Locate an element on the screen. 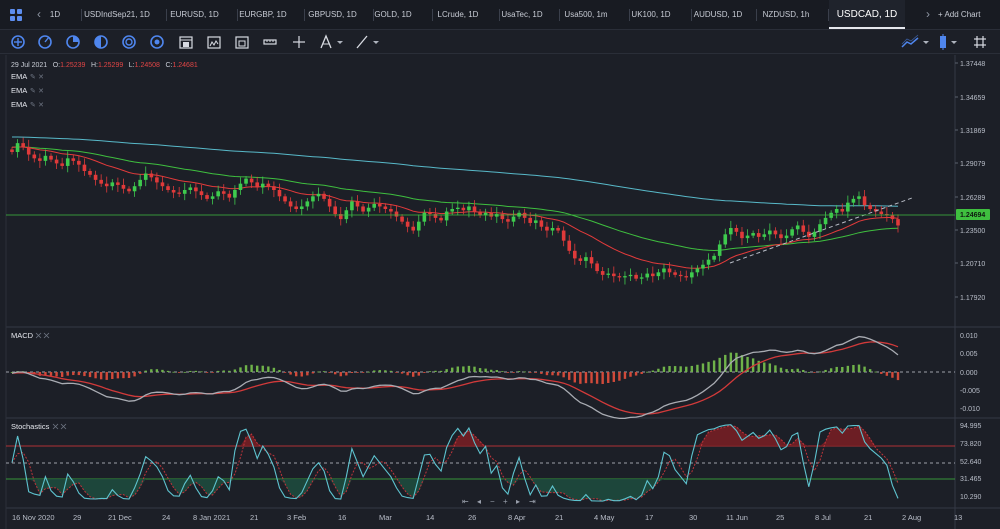 This screenshot has width=1000, height=529. tabs-scroll-left-icon: ‹ is located at coordinates (39, 14).